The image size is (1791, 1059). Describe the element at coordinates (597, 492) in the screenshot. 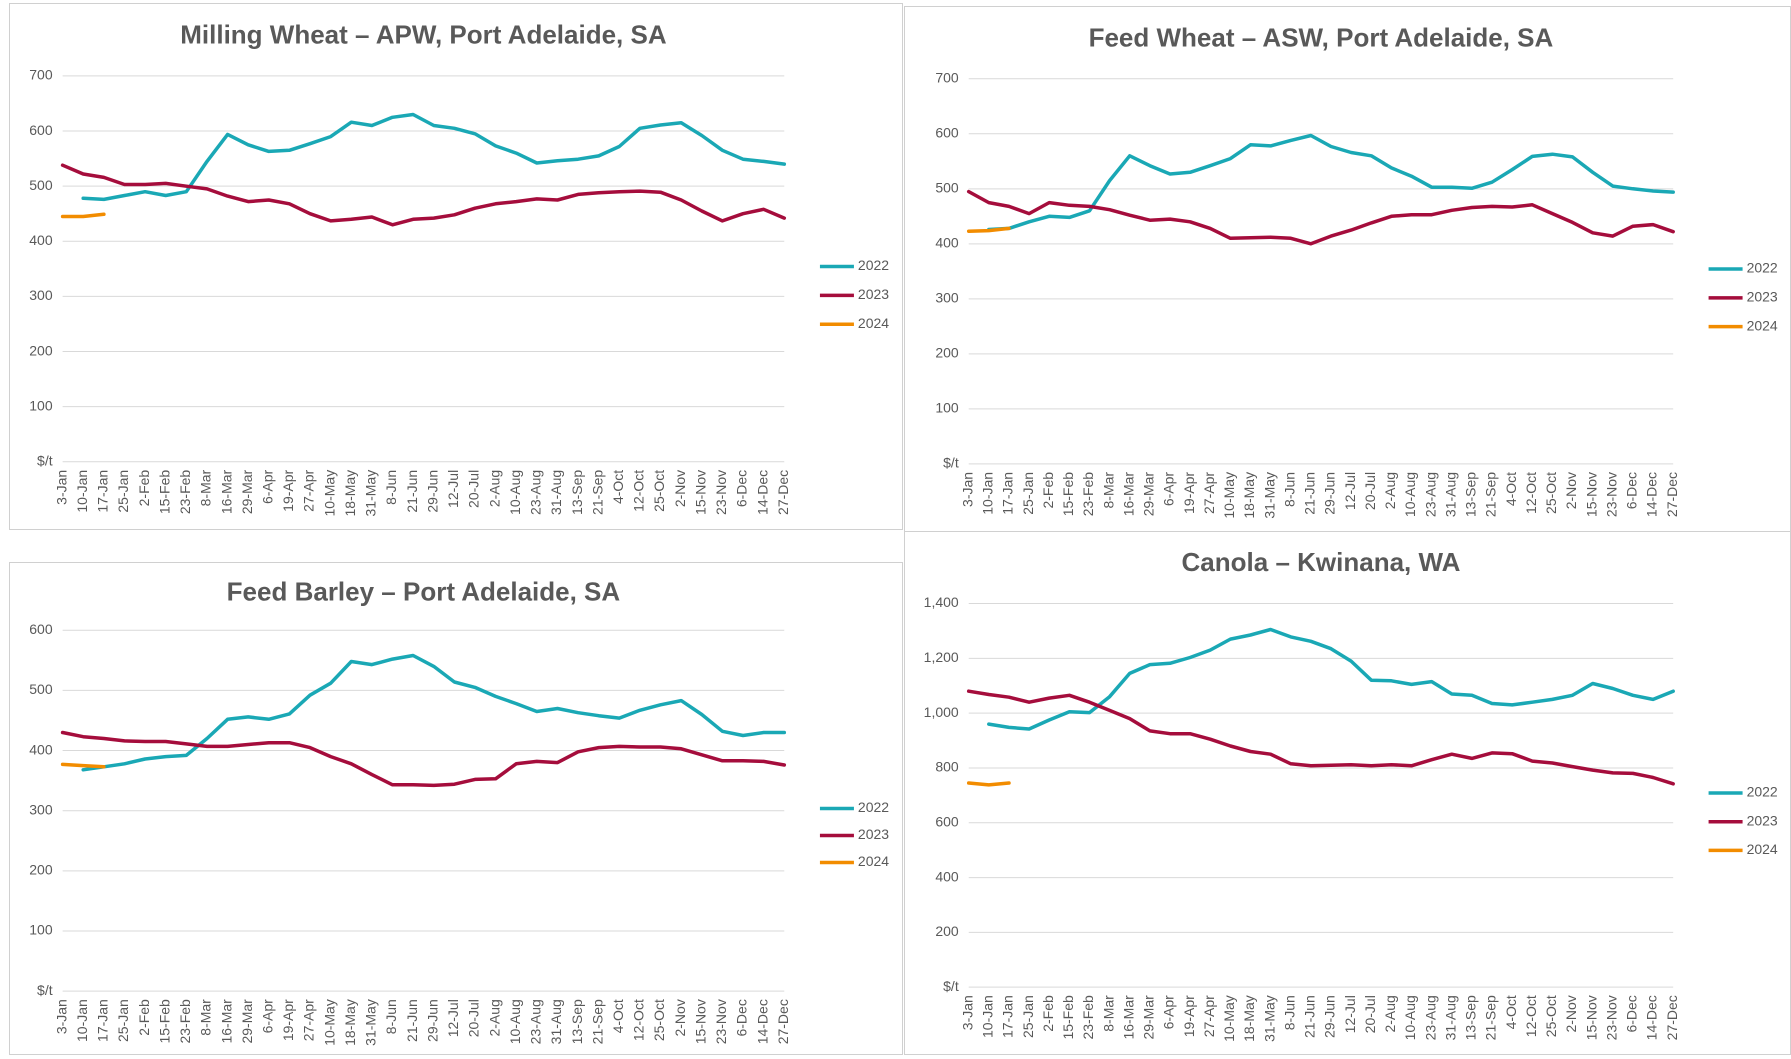

I see `x-tick-label: 21-Sep` at that location.